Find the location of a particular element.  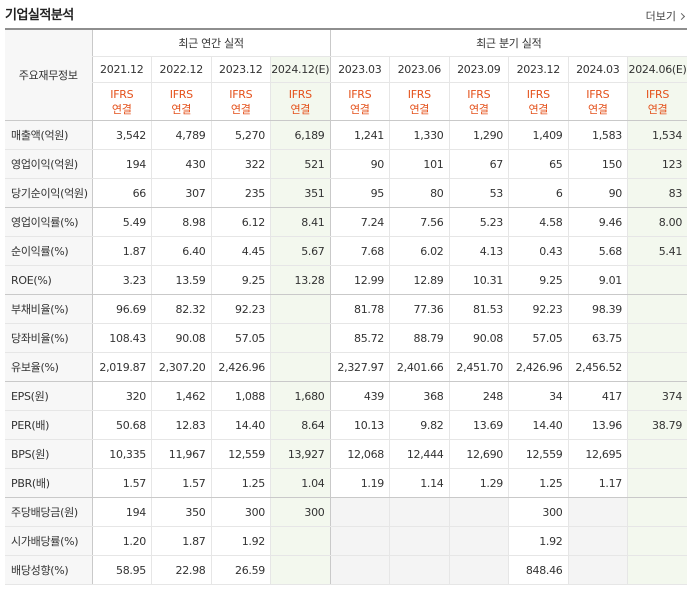

row-label: 유보율(%) is located at coordinates (48, 367).